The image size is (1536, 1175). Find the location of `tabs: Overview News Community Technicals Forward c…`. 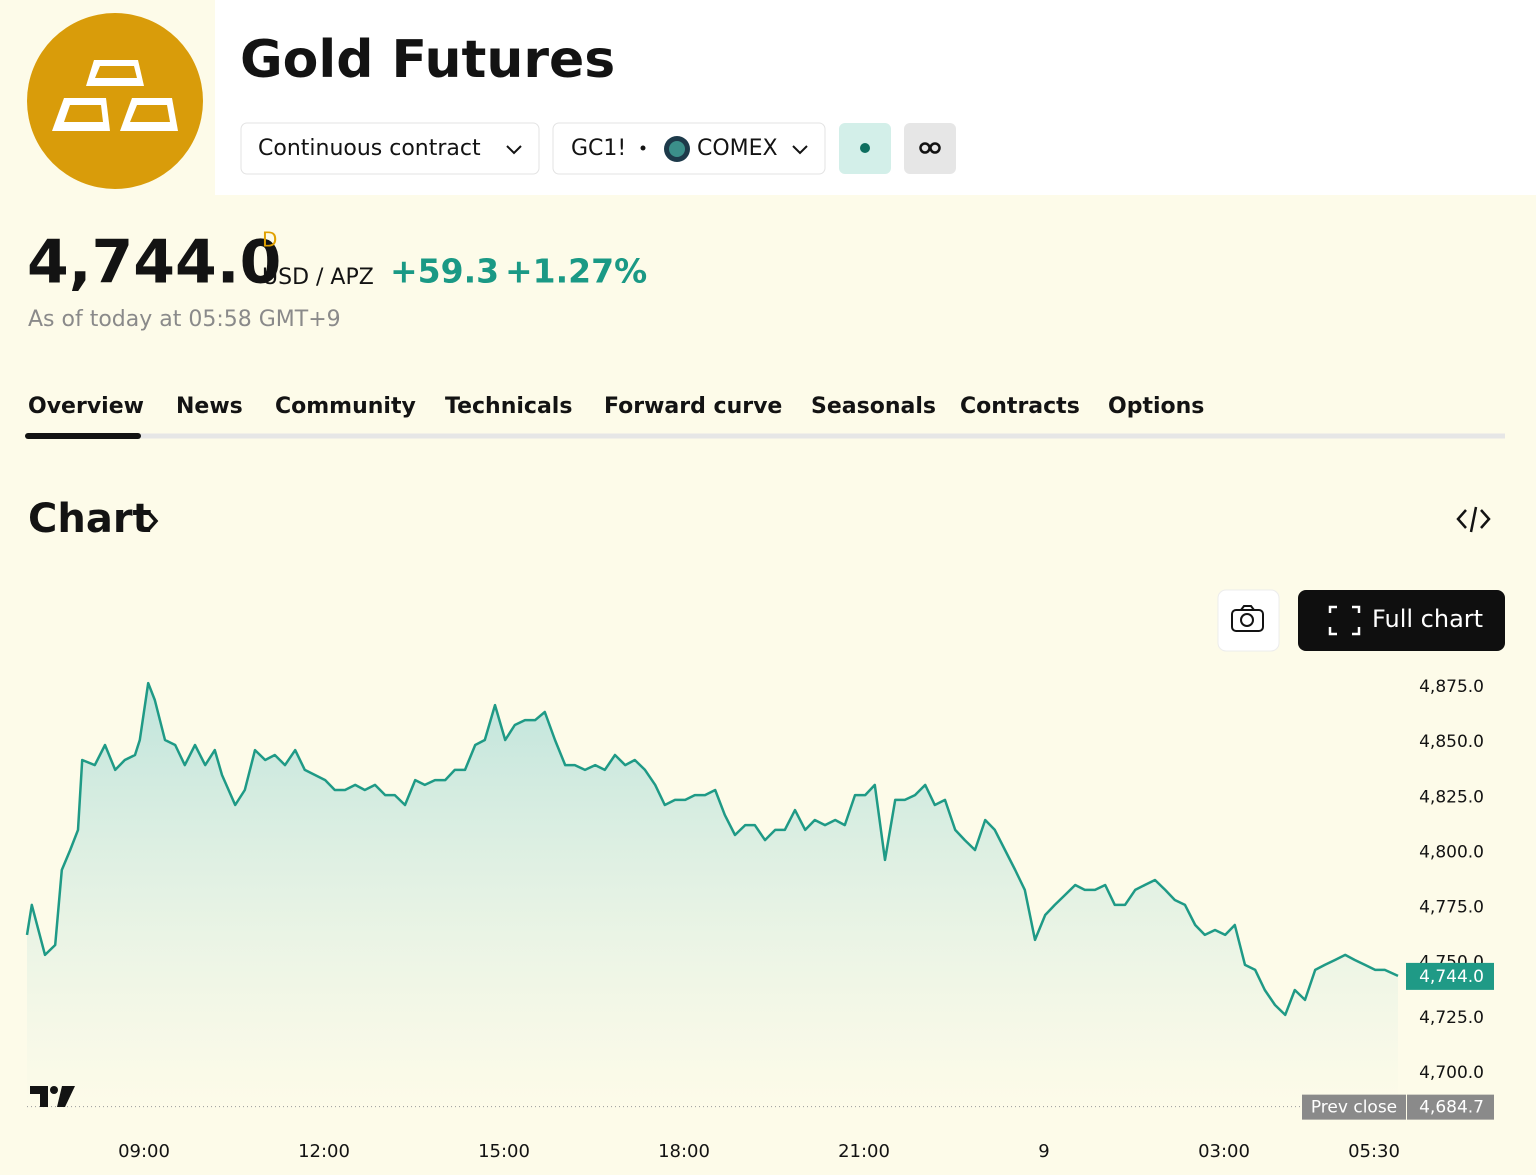

tabs: Overview News Community Technicals Forward c… is located at coordinates (616, 406).